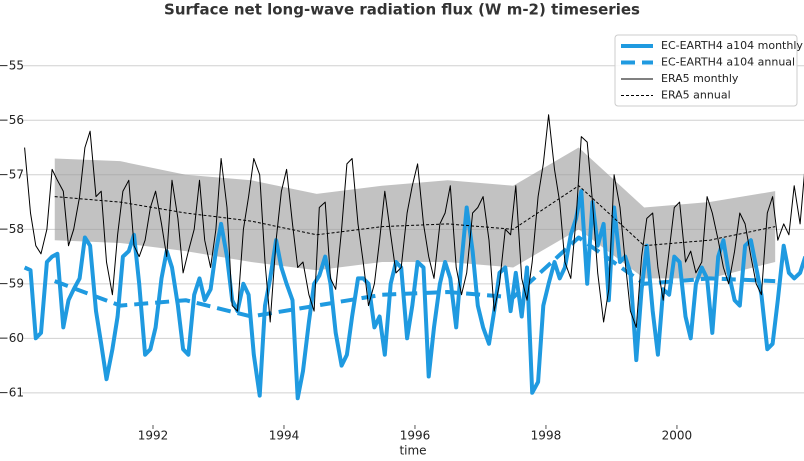 The image size is (804, 461). I want to click on legend-label: EC-EARTH4 a104 annual, so click(728, 62).